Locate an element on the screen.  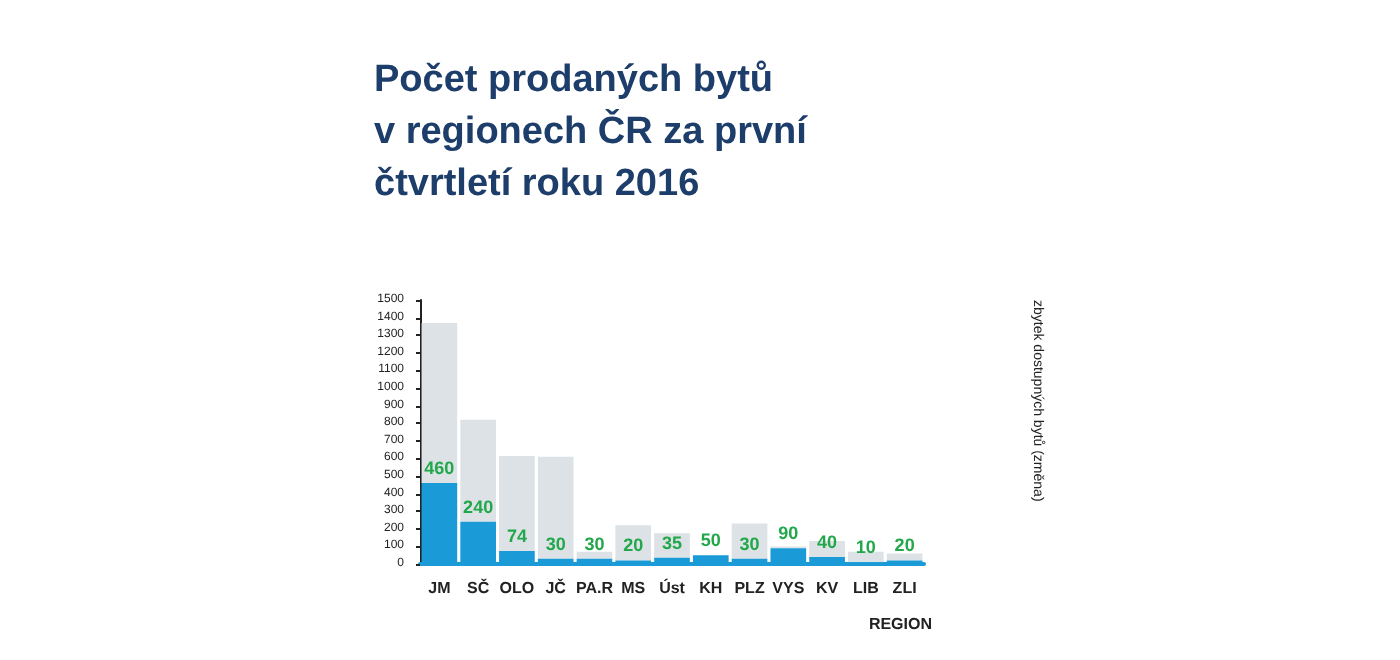
data-label: 240 is located at coordinates (478, 506).